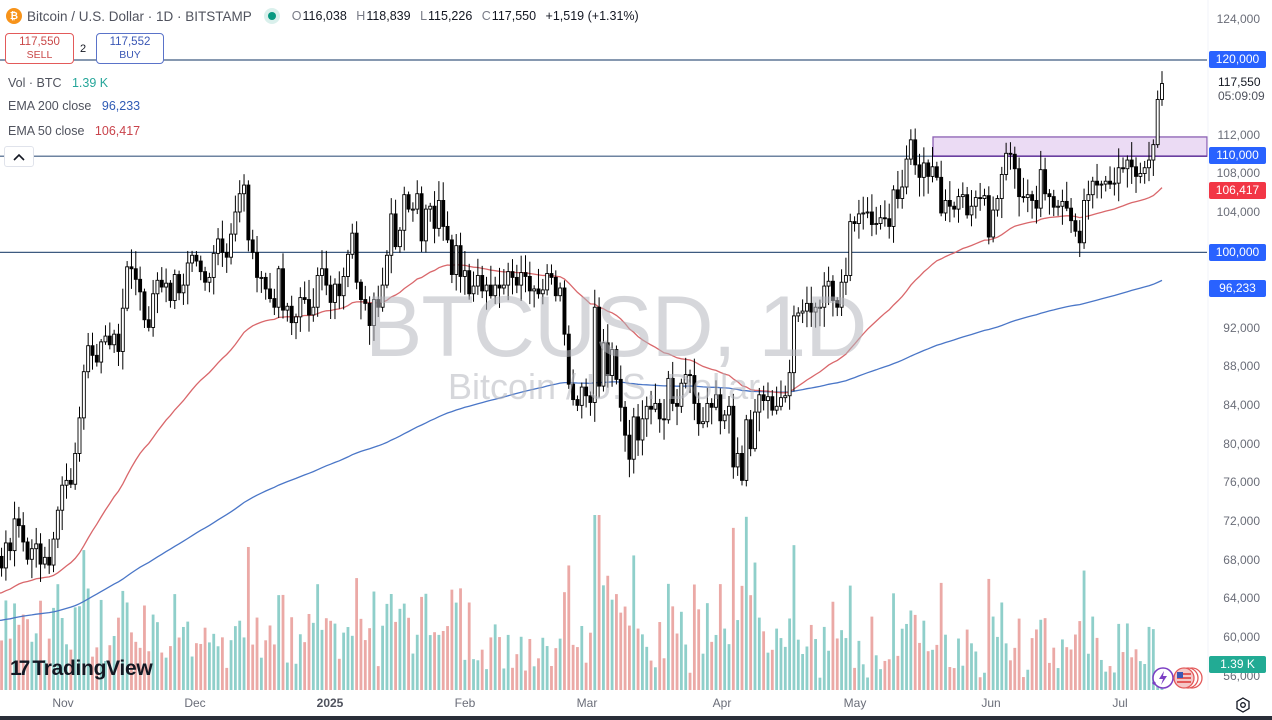  Describe the element at coordinates (74, 131) in the screenshot. I see `ema50-legend: EMA 50 close 106,417` at that location.